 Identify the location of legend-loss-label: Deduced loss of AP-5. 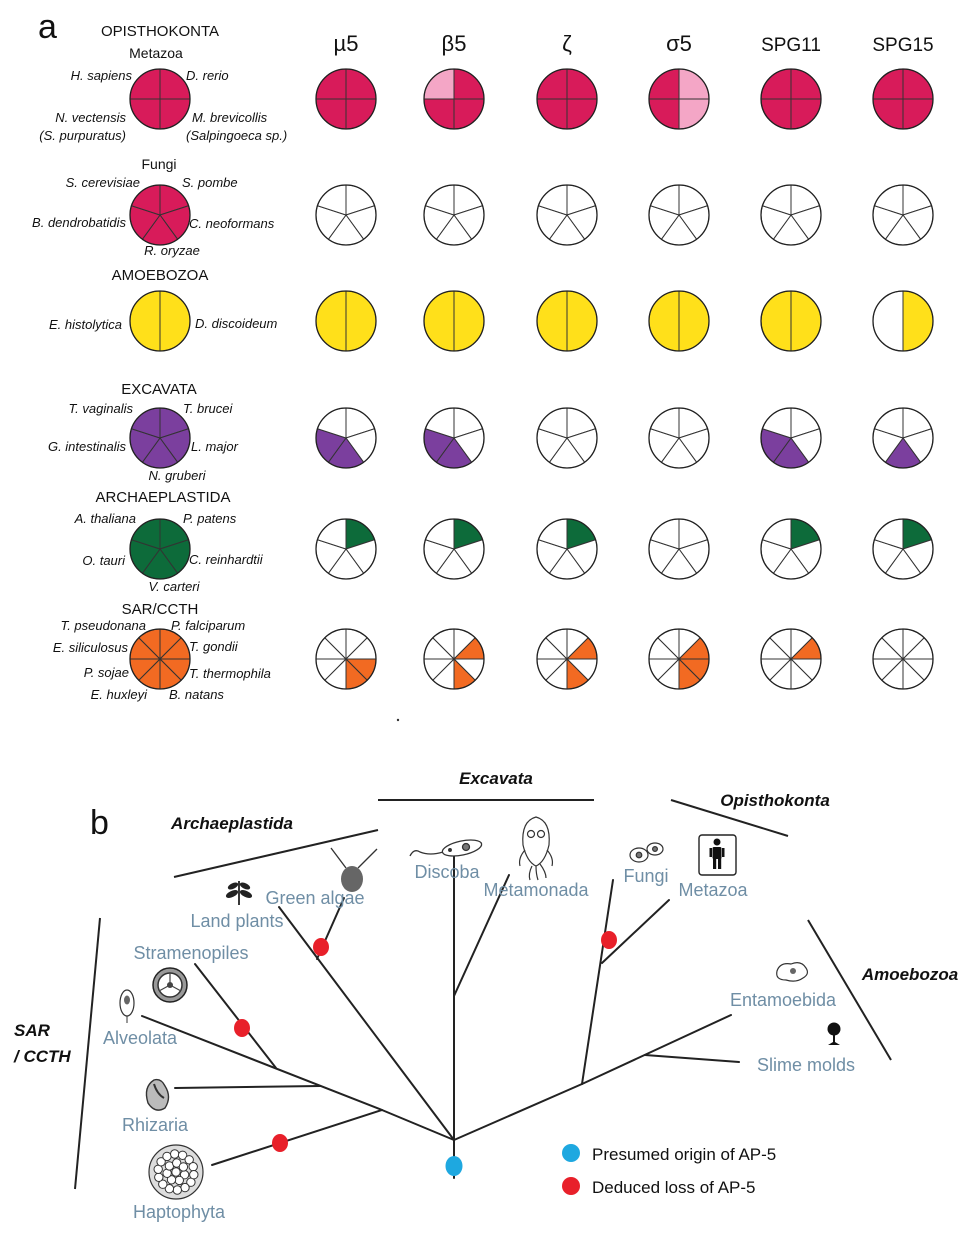
(673, 1187).